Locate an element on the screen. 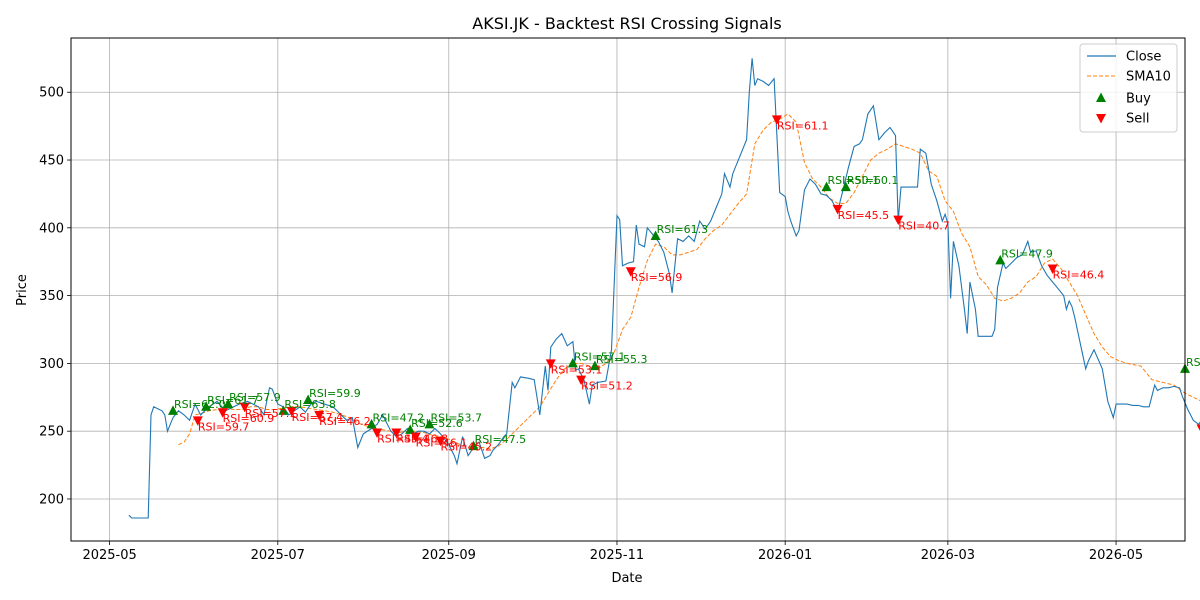 Image resolution: width=1200 pixels, height=600 pixels. legend-buy-label: Buy is located at coordinates (1138, 99).